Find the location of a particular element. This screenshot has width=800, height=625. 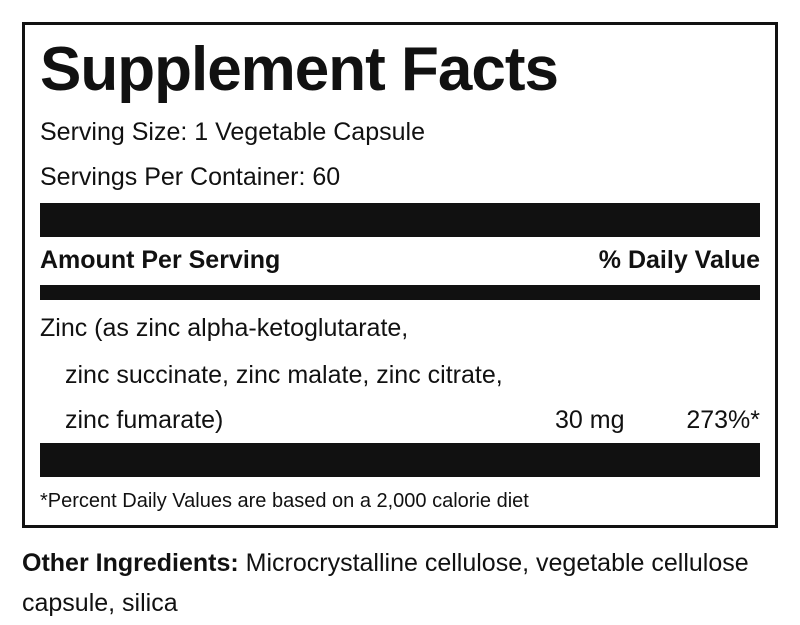

ingredient-daily-value: 273%* is located at coordinates (723, 420).